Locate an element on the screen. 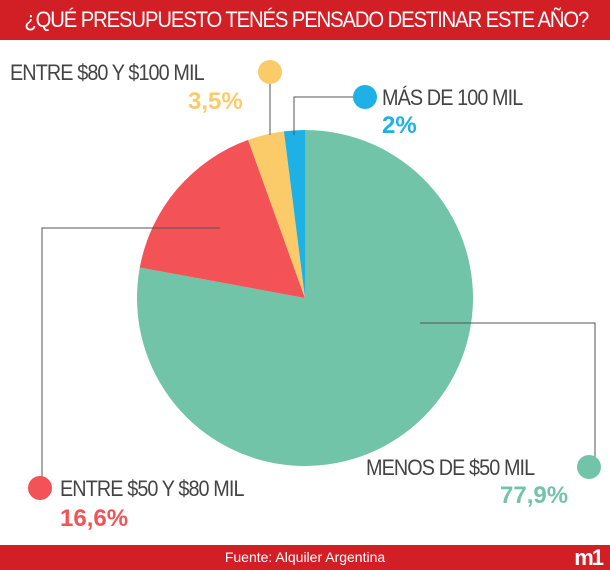 The height and width of the screenshot is (570, 610). leader-line-green is located at coordinates (508, 391).